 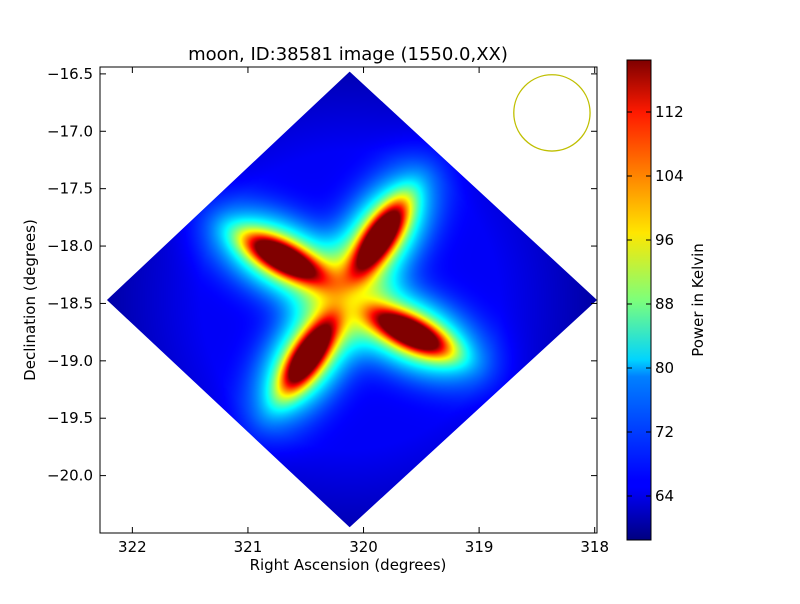 What do you see at coordinates (70, 189) in the screenshot?
I see `y-tick-label: −17.5` at bounding box center [70, 189].